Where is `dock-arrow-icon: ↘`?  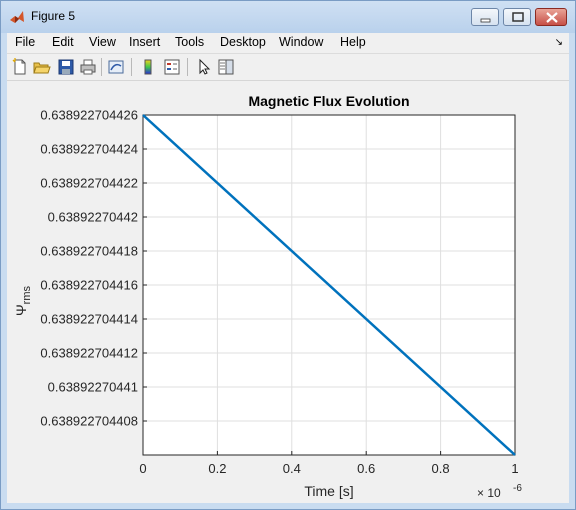
dock-arrow-icon: ↘ is located at coordinates (558, 42).